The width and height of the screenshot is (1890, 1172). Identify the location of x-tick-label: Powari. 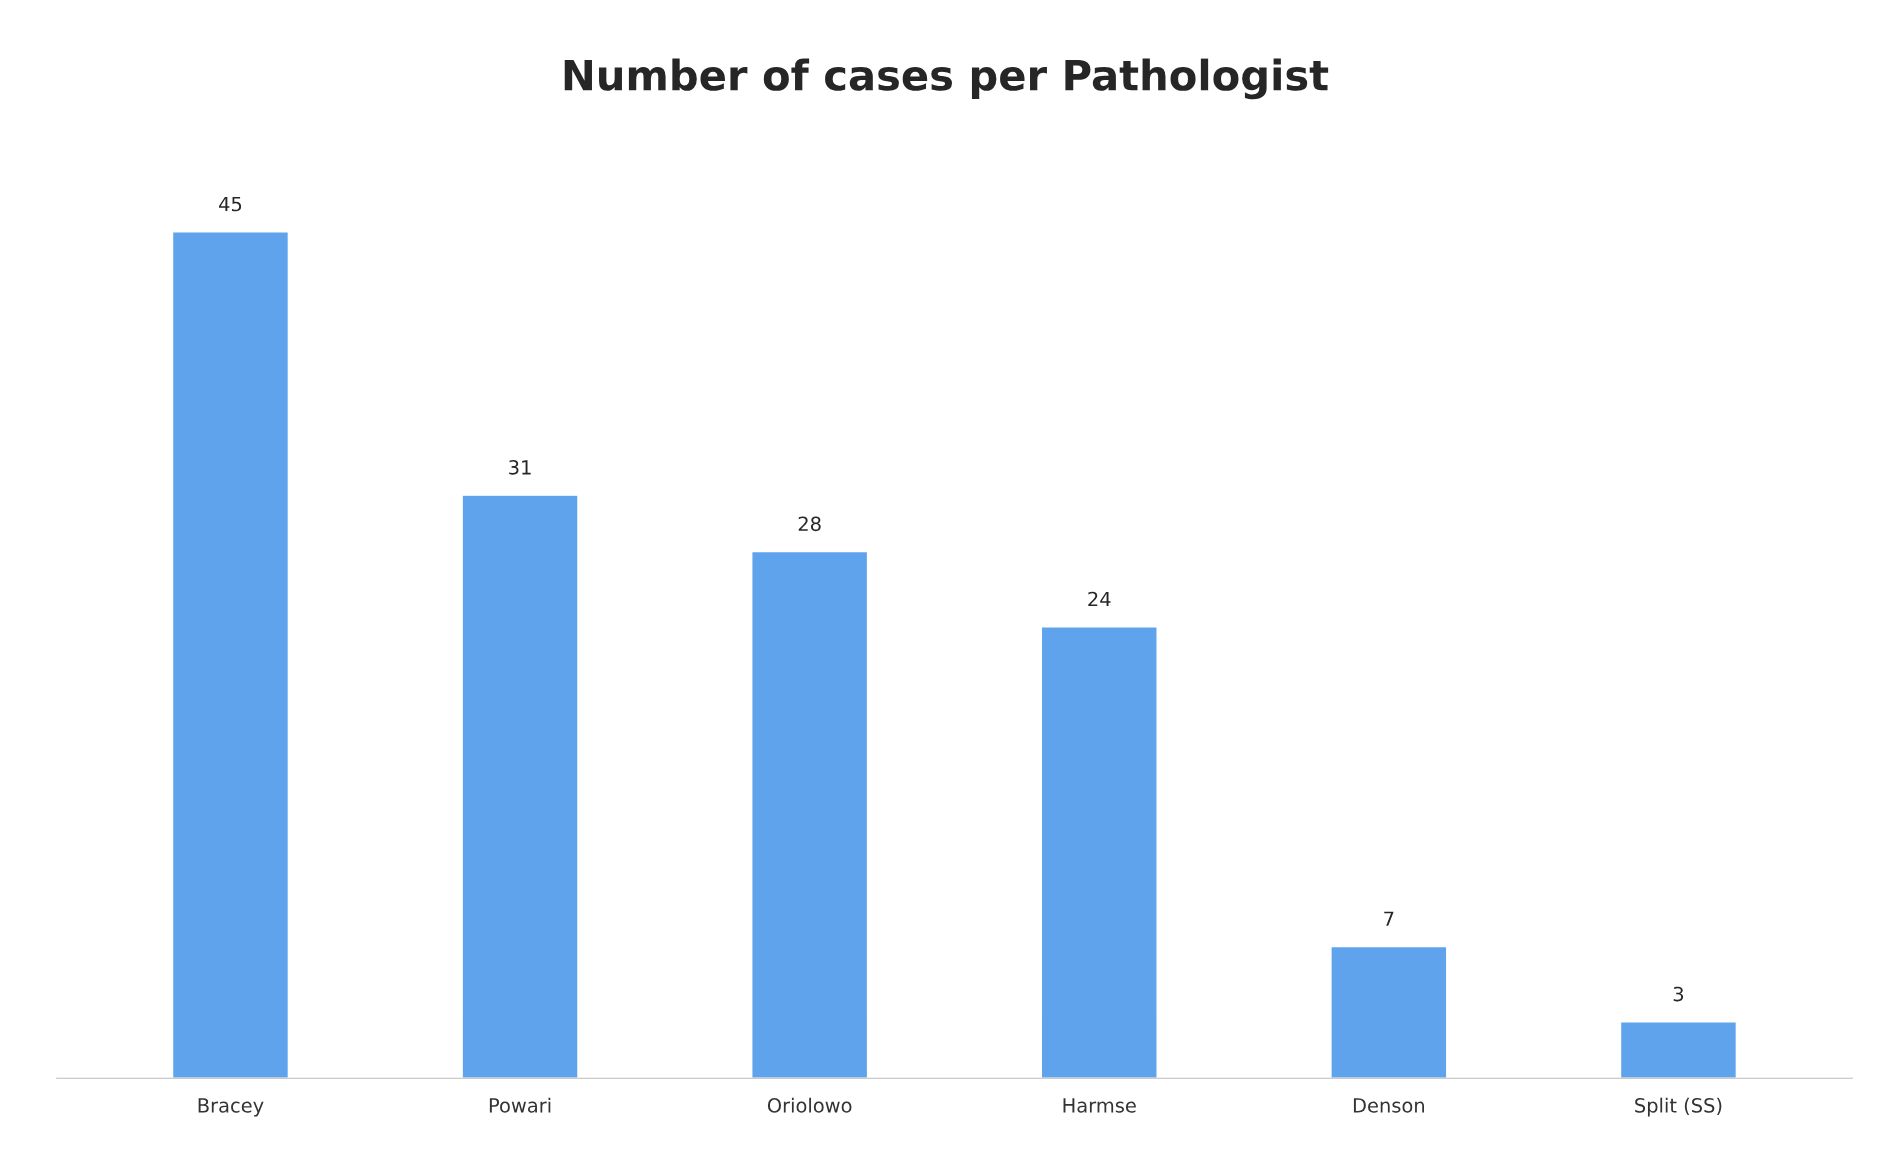
(520, 1105).